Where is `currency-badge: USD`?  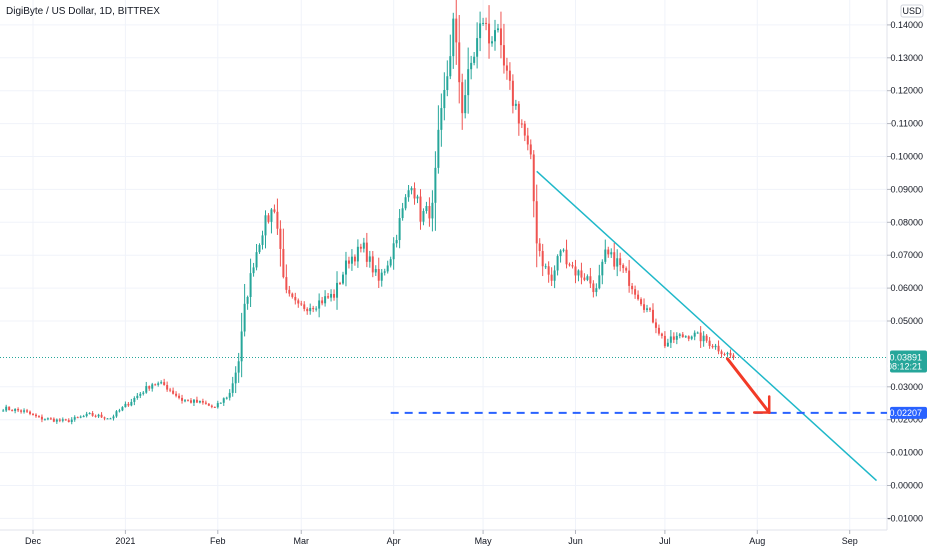
currency-badge: USD is located at coordinates (912, 11).